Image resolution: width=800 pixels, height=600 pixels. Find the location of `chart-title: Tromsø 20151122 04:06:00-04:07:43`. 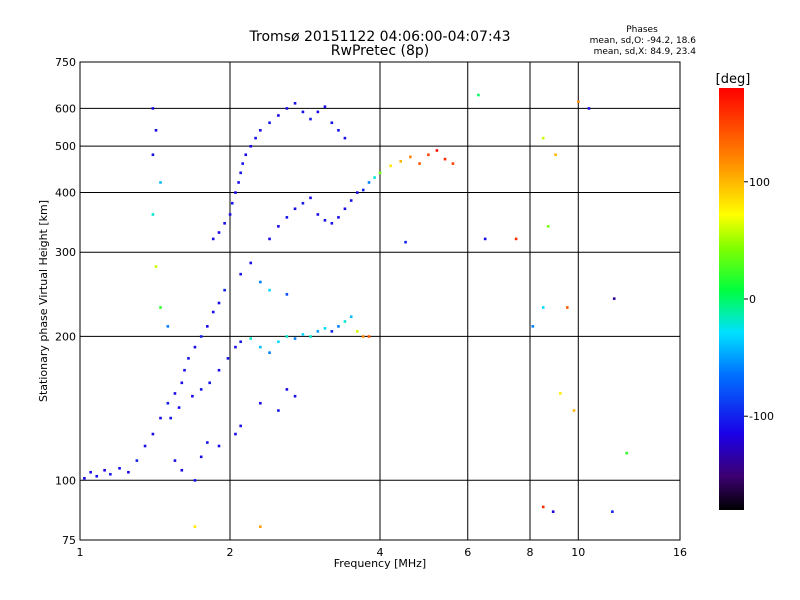

chart-title: Tromsø 20151122 04:06:00-04:07:43 is located at coordinates (380, 37).